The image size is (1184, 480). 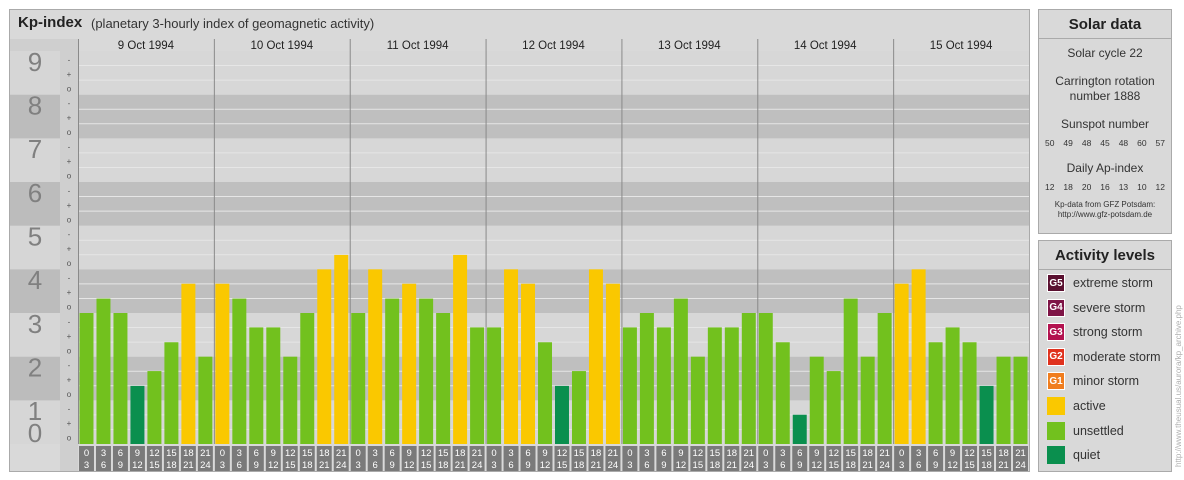 What do you see at coordinates (35, 280) in the screenshot?
I see `y-tick-label-4: 4` at bounding box center [35, 280].